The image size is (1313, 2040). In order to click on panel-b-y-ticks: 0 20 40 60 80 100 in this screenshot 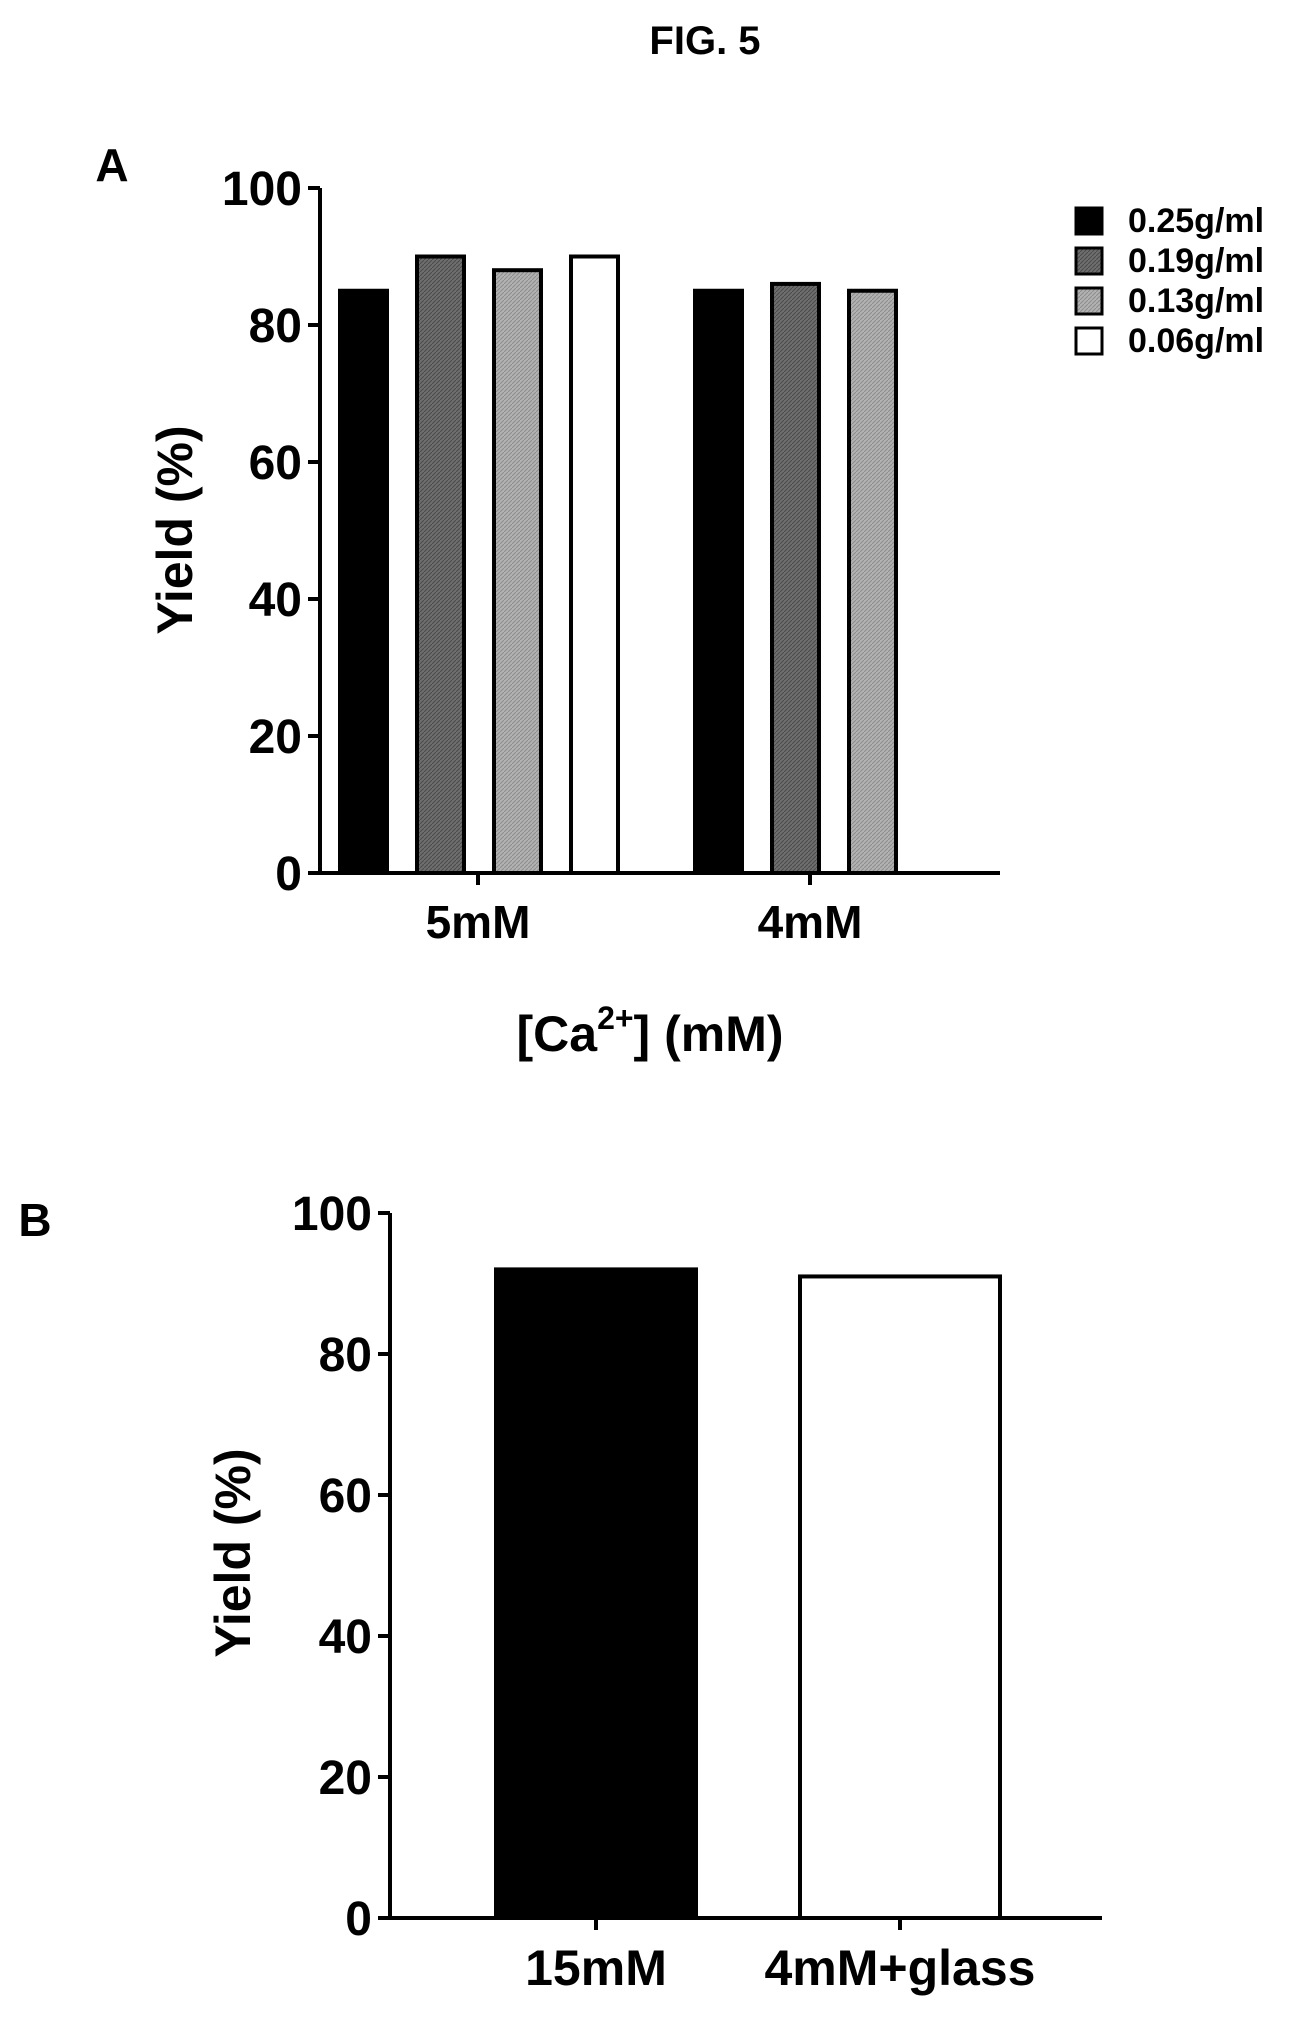, I will do `click(341, 1567)`.